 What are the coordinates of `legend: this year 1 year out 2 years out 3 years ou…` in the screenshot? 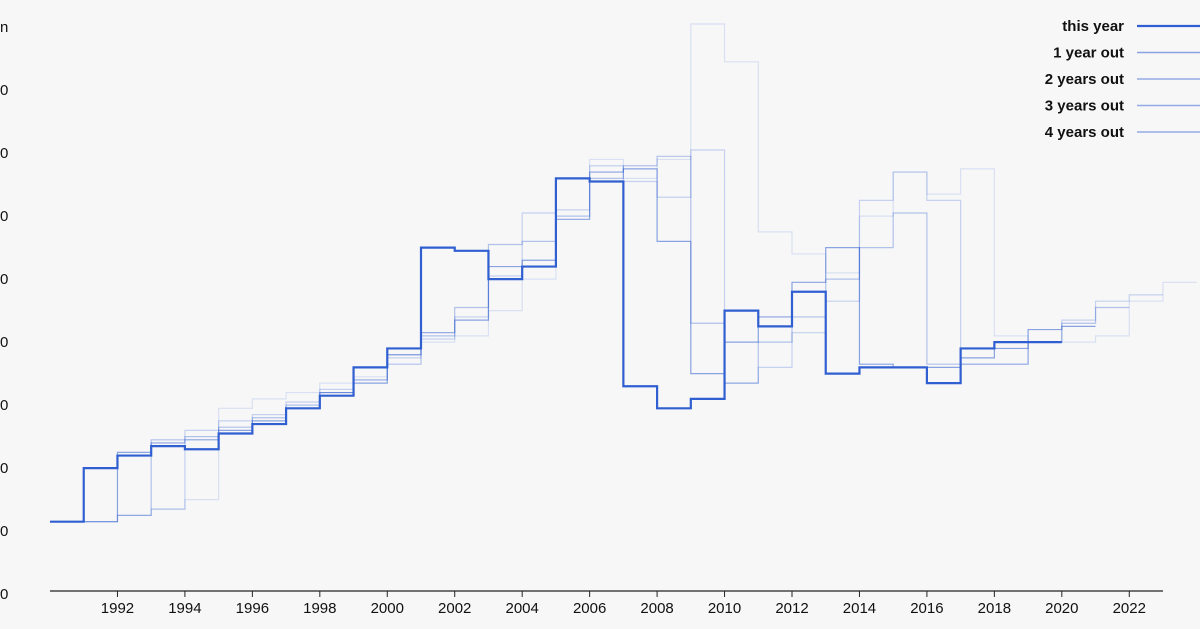 It's located at (1122, 79).